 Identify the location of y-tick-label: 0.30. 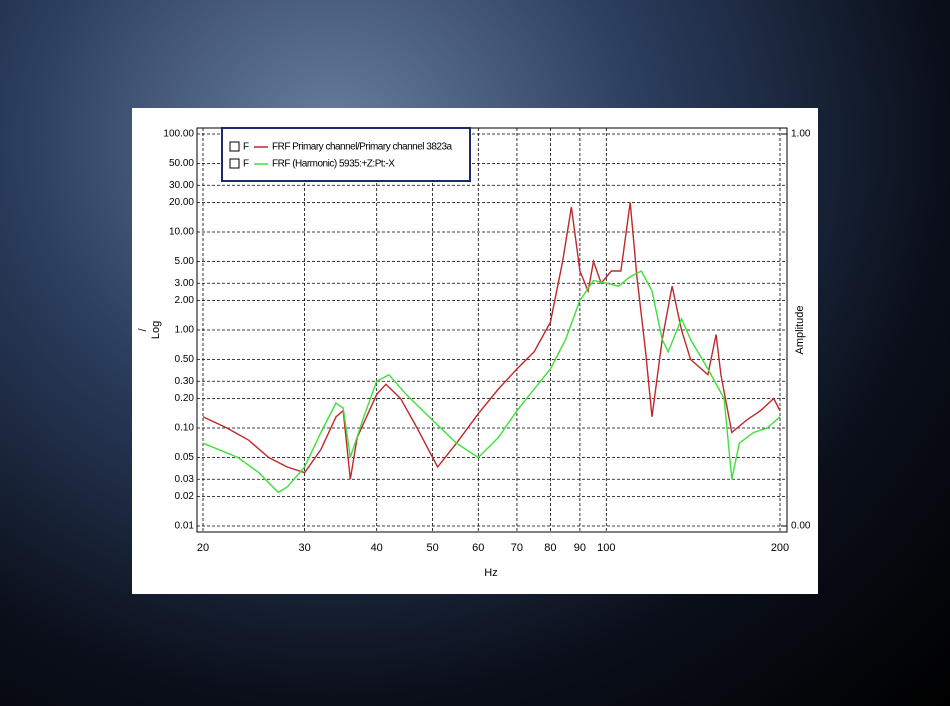
(185, 381).